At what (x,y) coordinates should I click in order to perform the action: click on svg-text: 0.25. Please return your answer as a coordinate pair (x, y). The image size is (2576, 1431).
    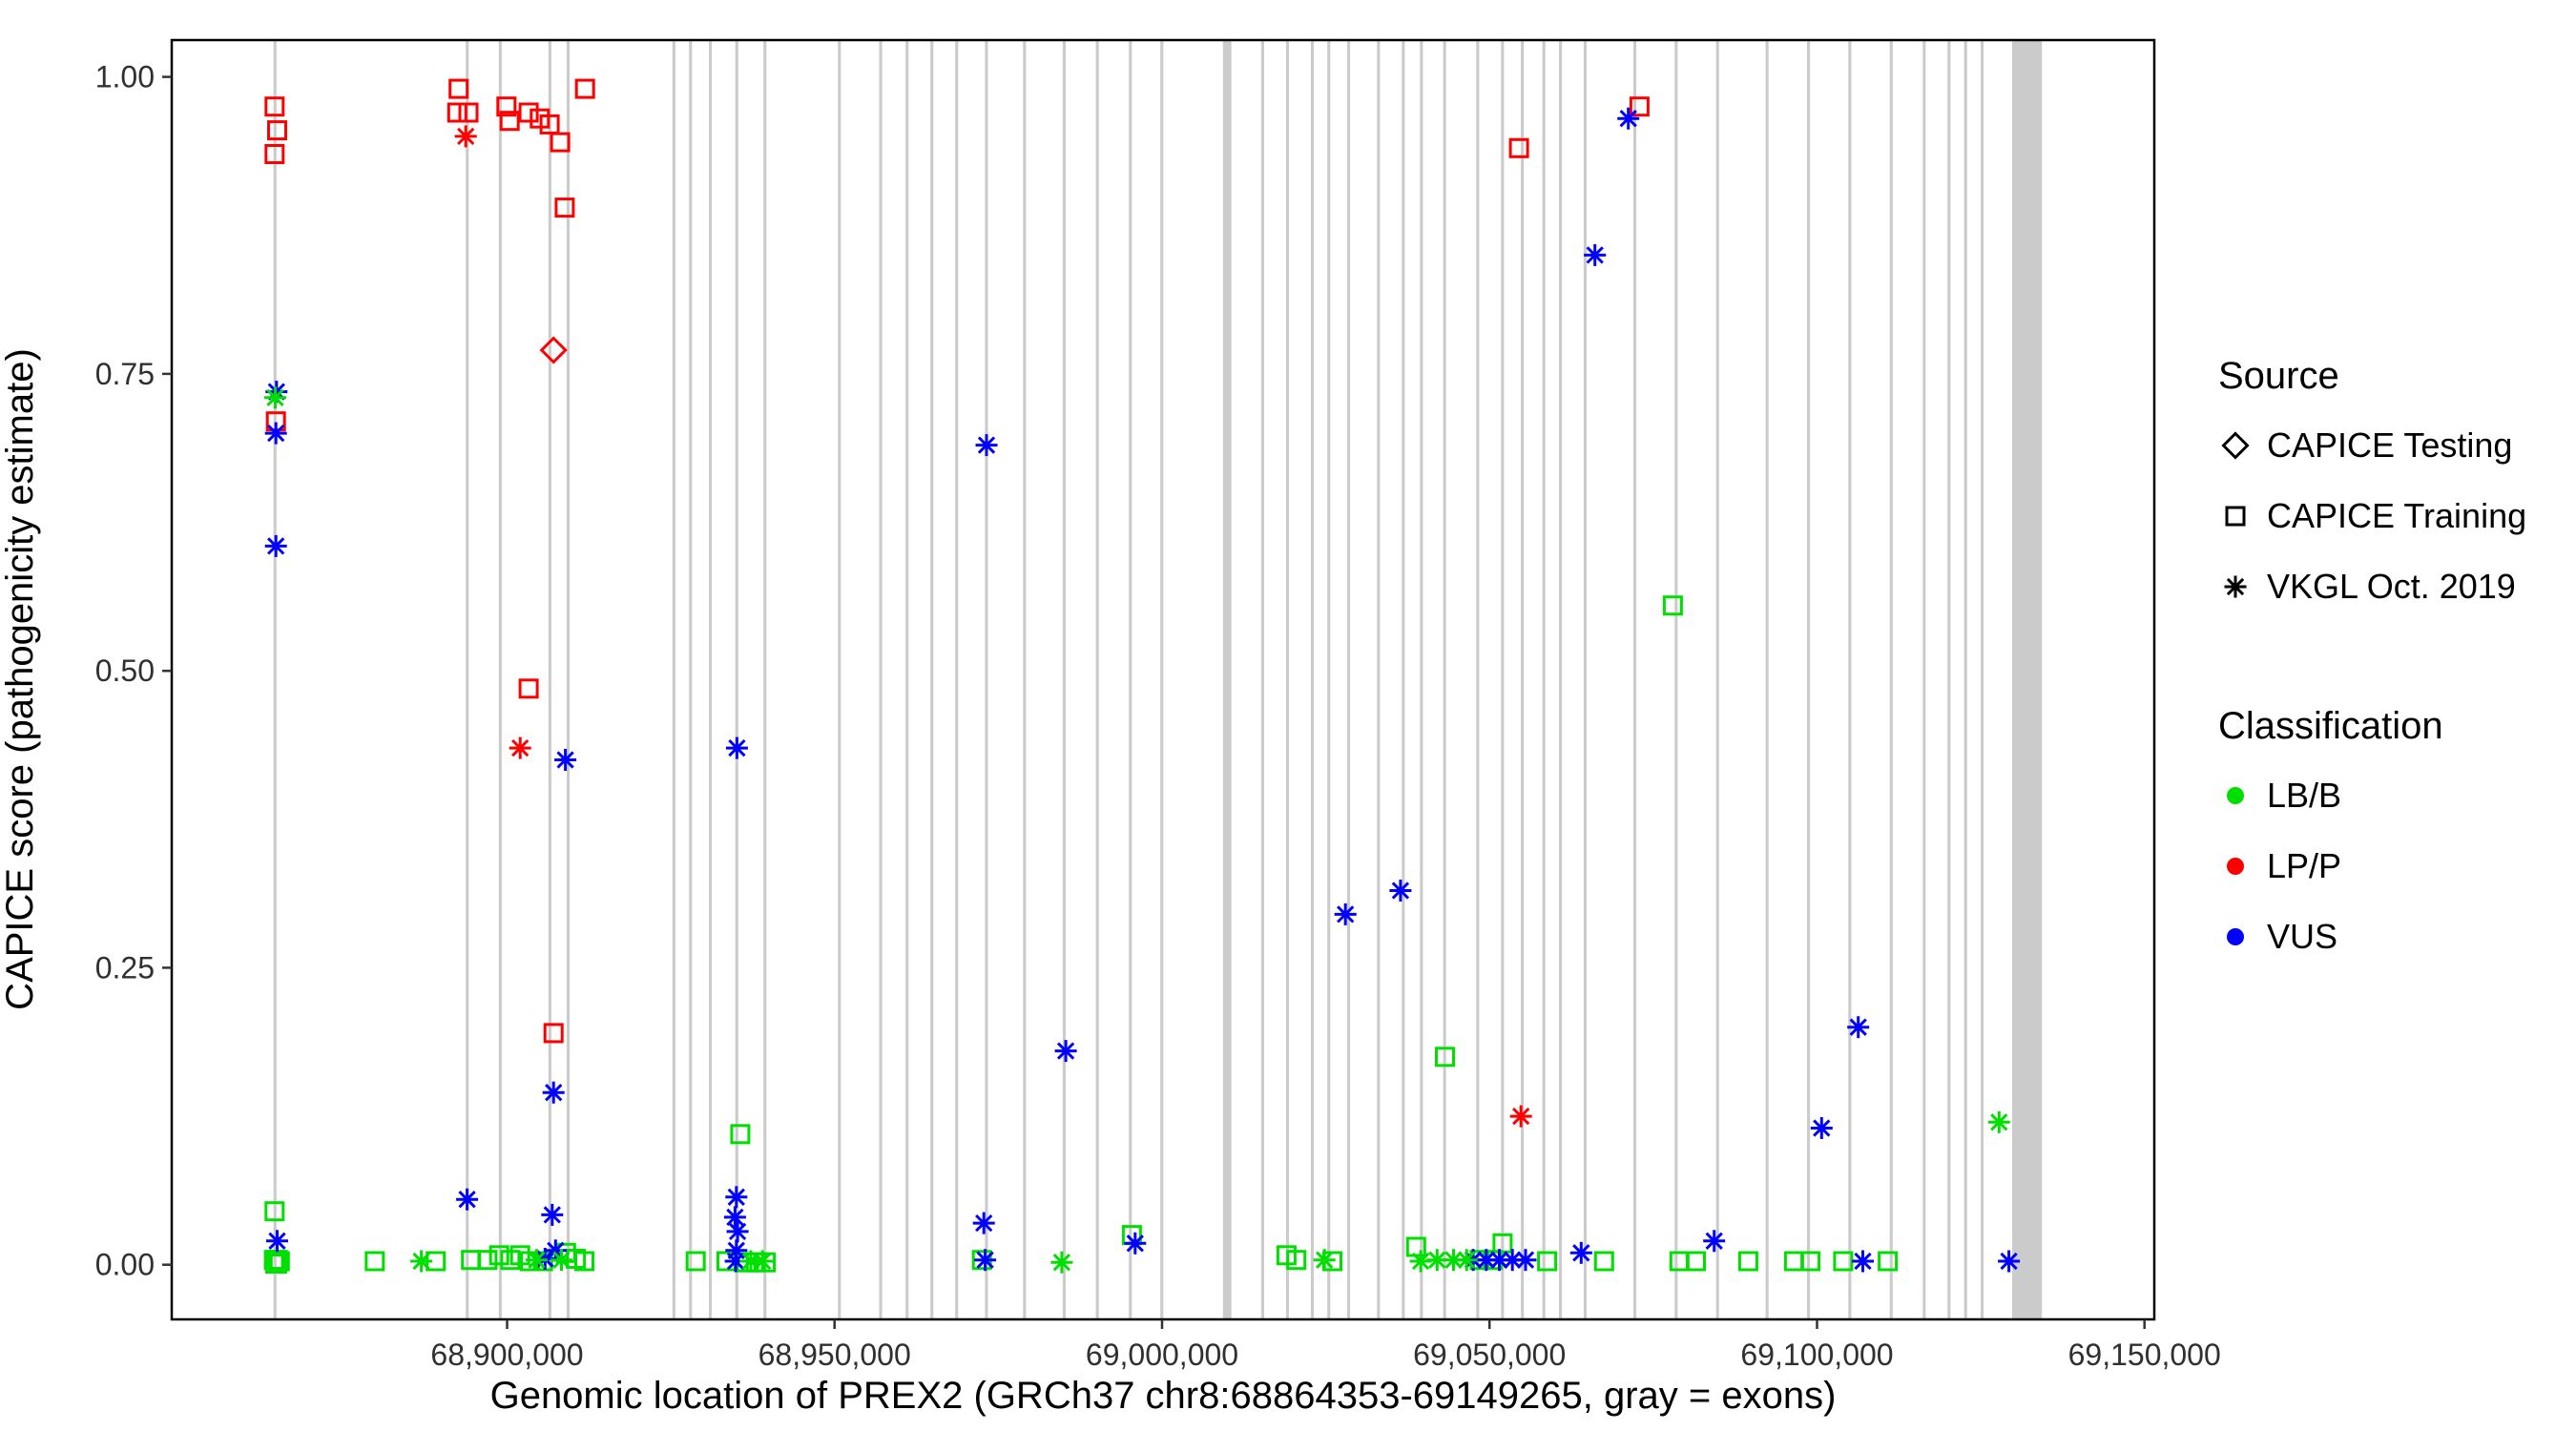
    Looking at the image, I should click on (125, 967).